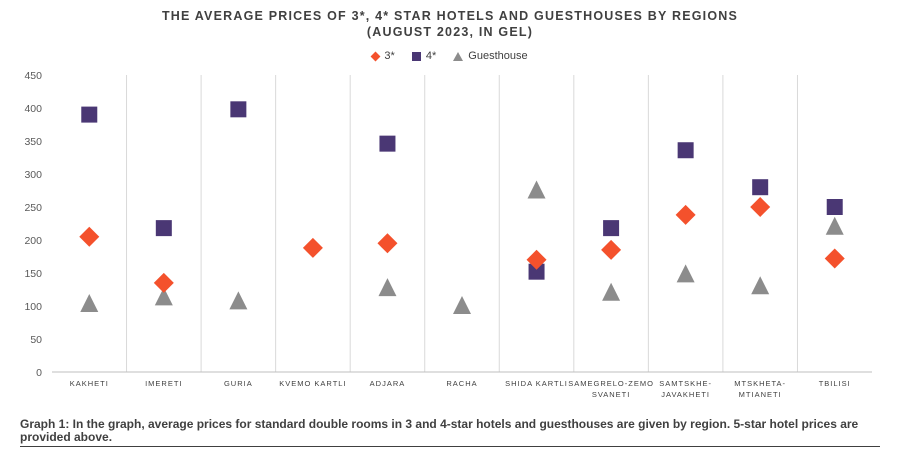 The height and width of the screenshot is (450, 900). I want to click on x-category-label: MTSKHETA-, so click(760, 383).